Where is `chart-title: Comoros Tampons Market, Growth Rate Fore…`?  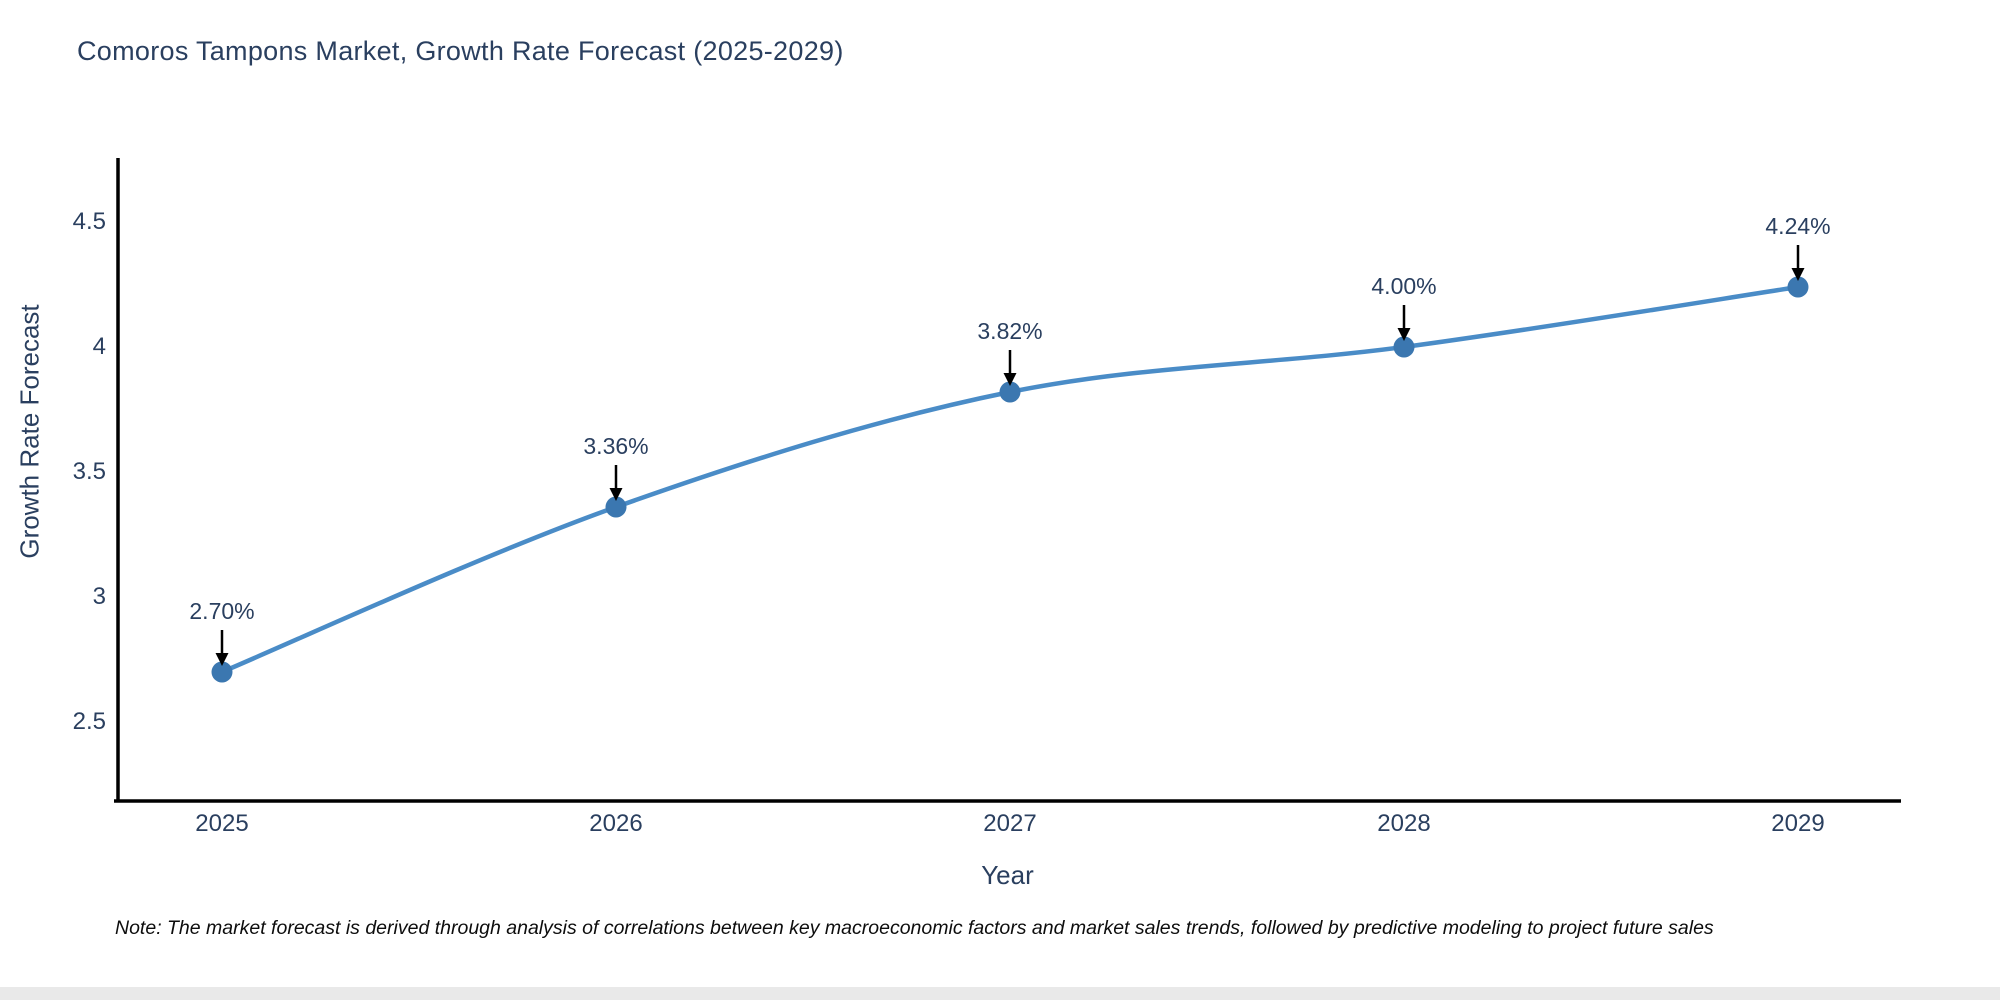
chart-title: Comoros Tampons Market, Growth Rate Fore… is located at coordinates (460, 51).